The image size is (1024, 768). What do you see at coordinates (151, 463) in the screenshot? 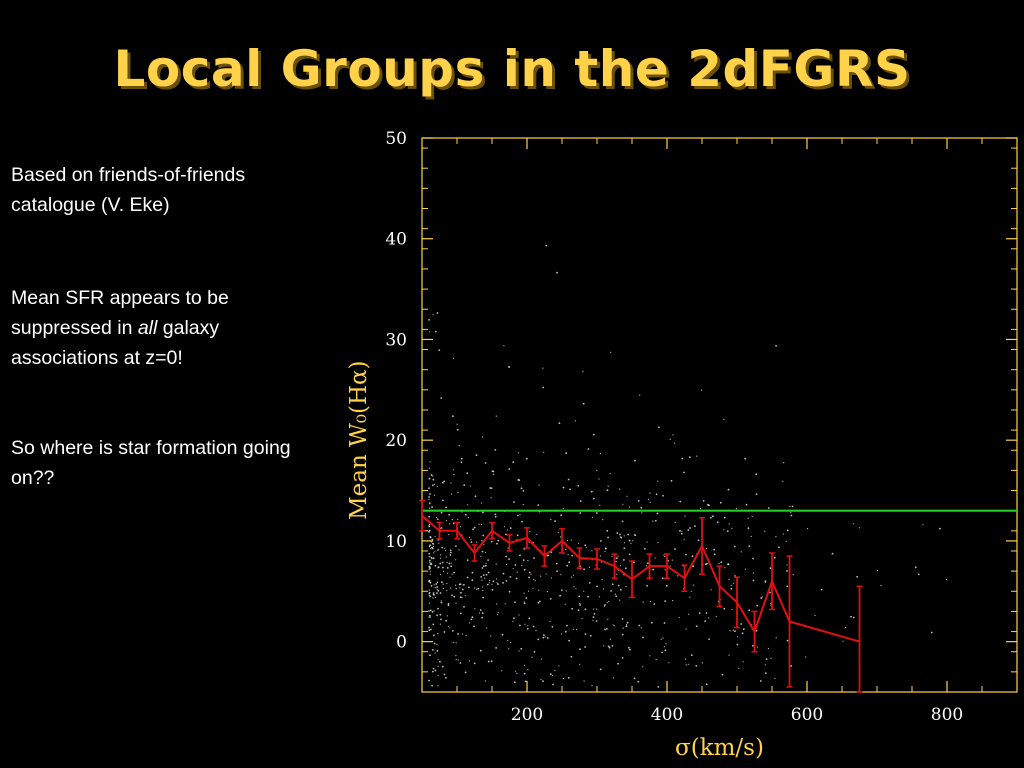
I see `note-question: So where is star formation going on??` at bounding box center [151, 463].